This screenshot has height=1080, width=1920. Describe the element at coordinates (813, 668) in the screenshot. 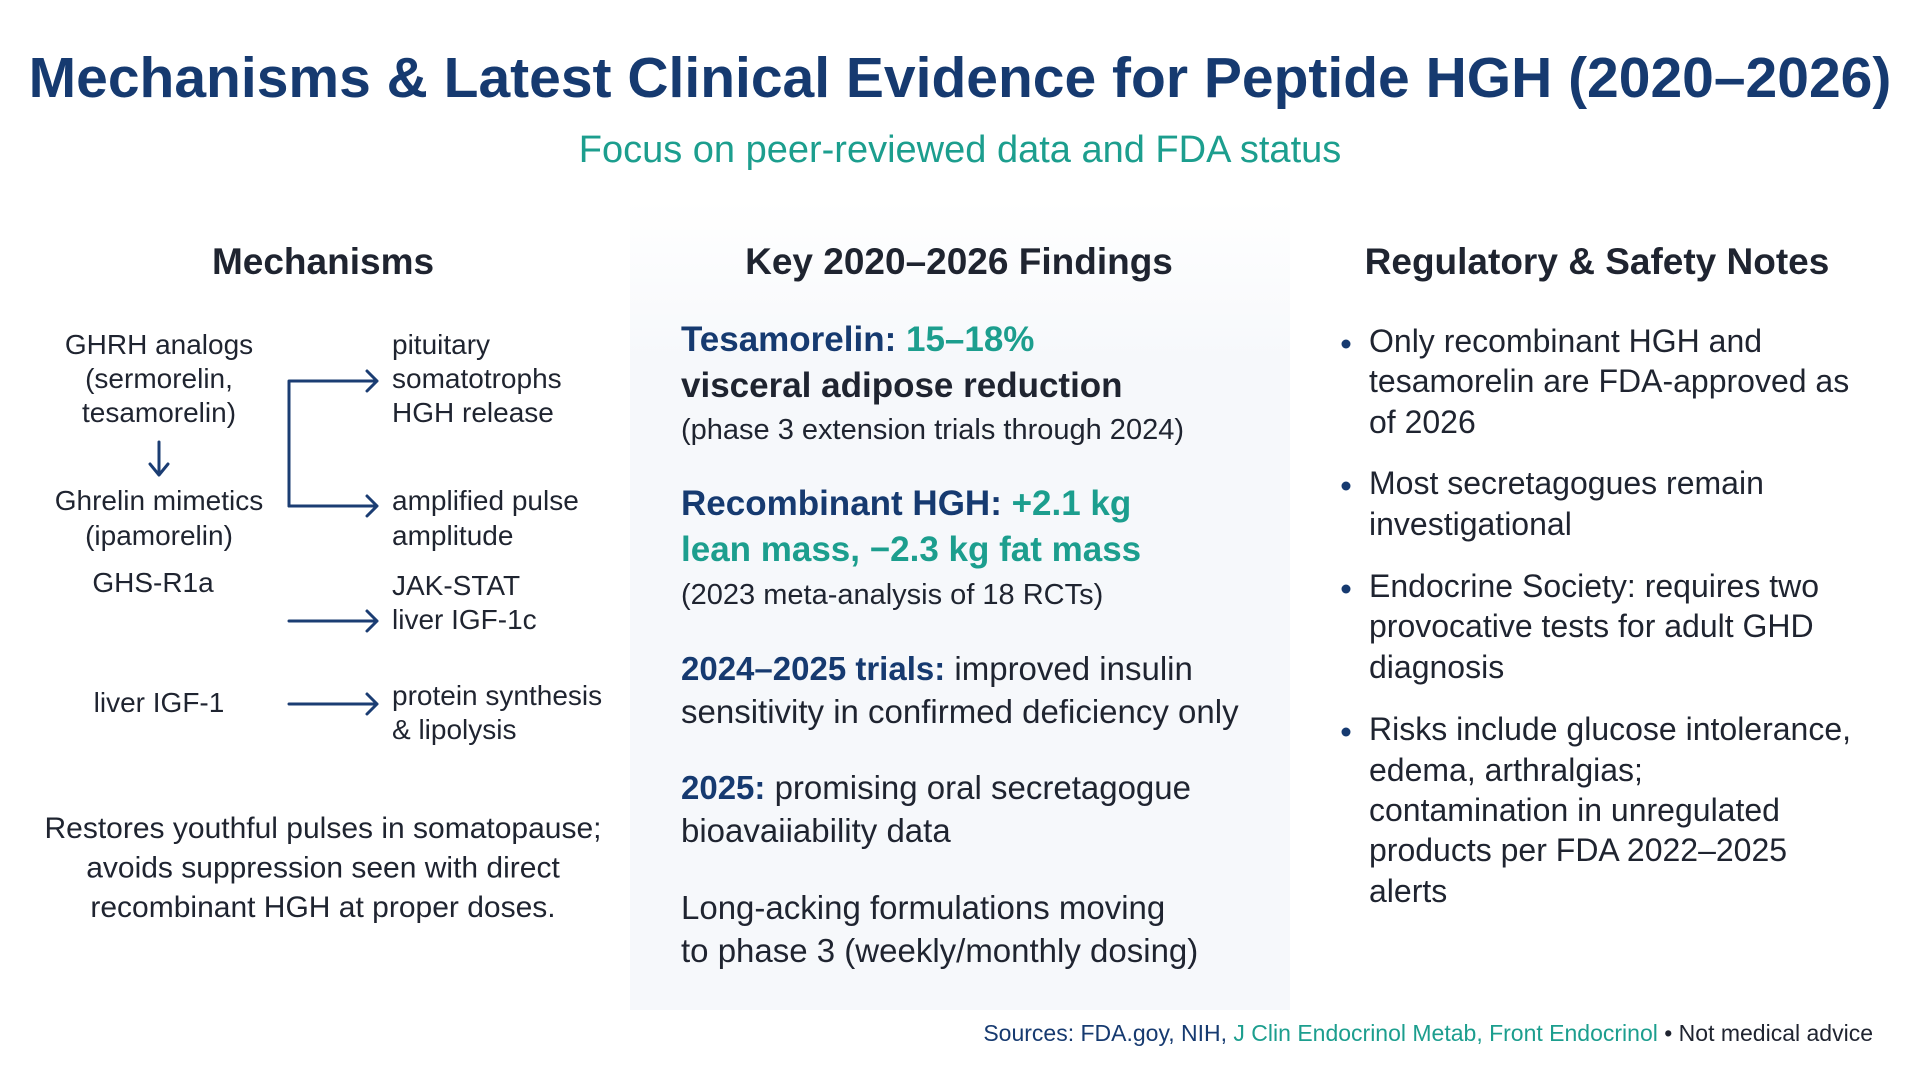

I see `finding-line-part: 2024–2025 trials:` at that location.